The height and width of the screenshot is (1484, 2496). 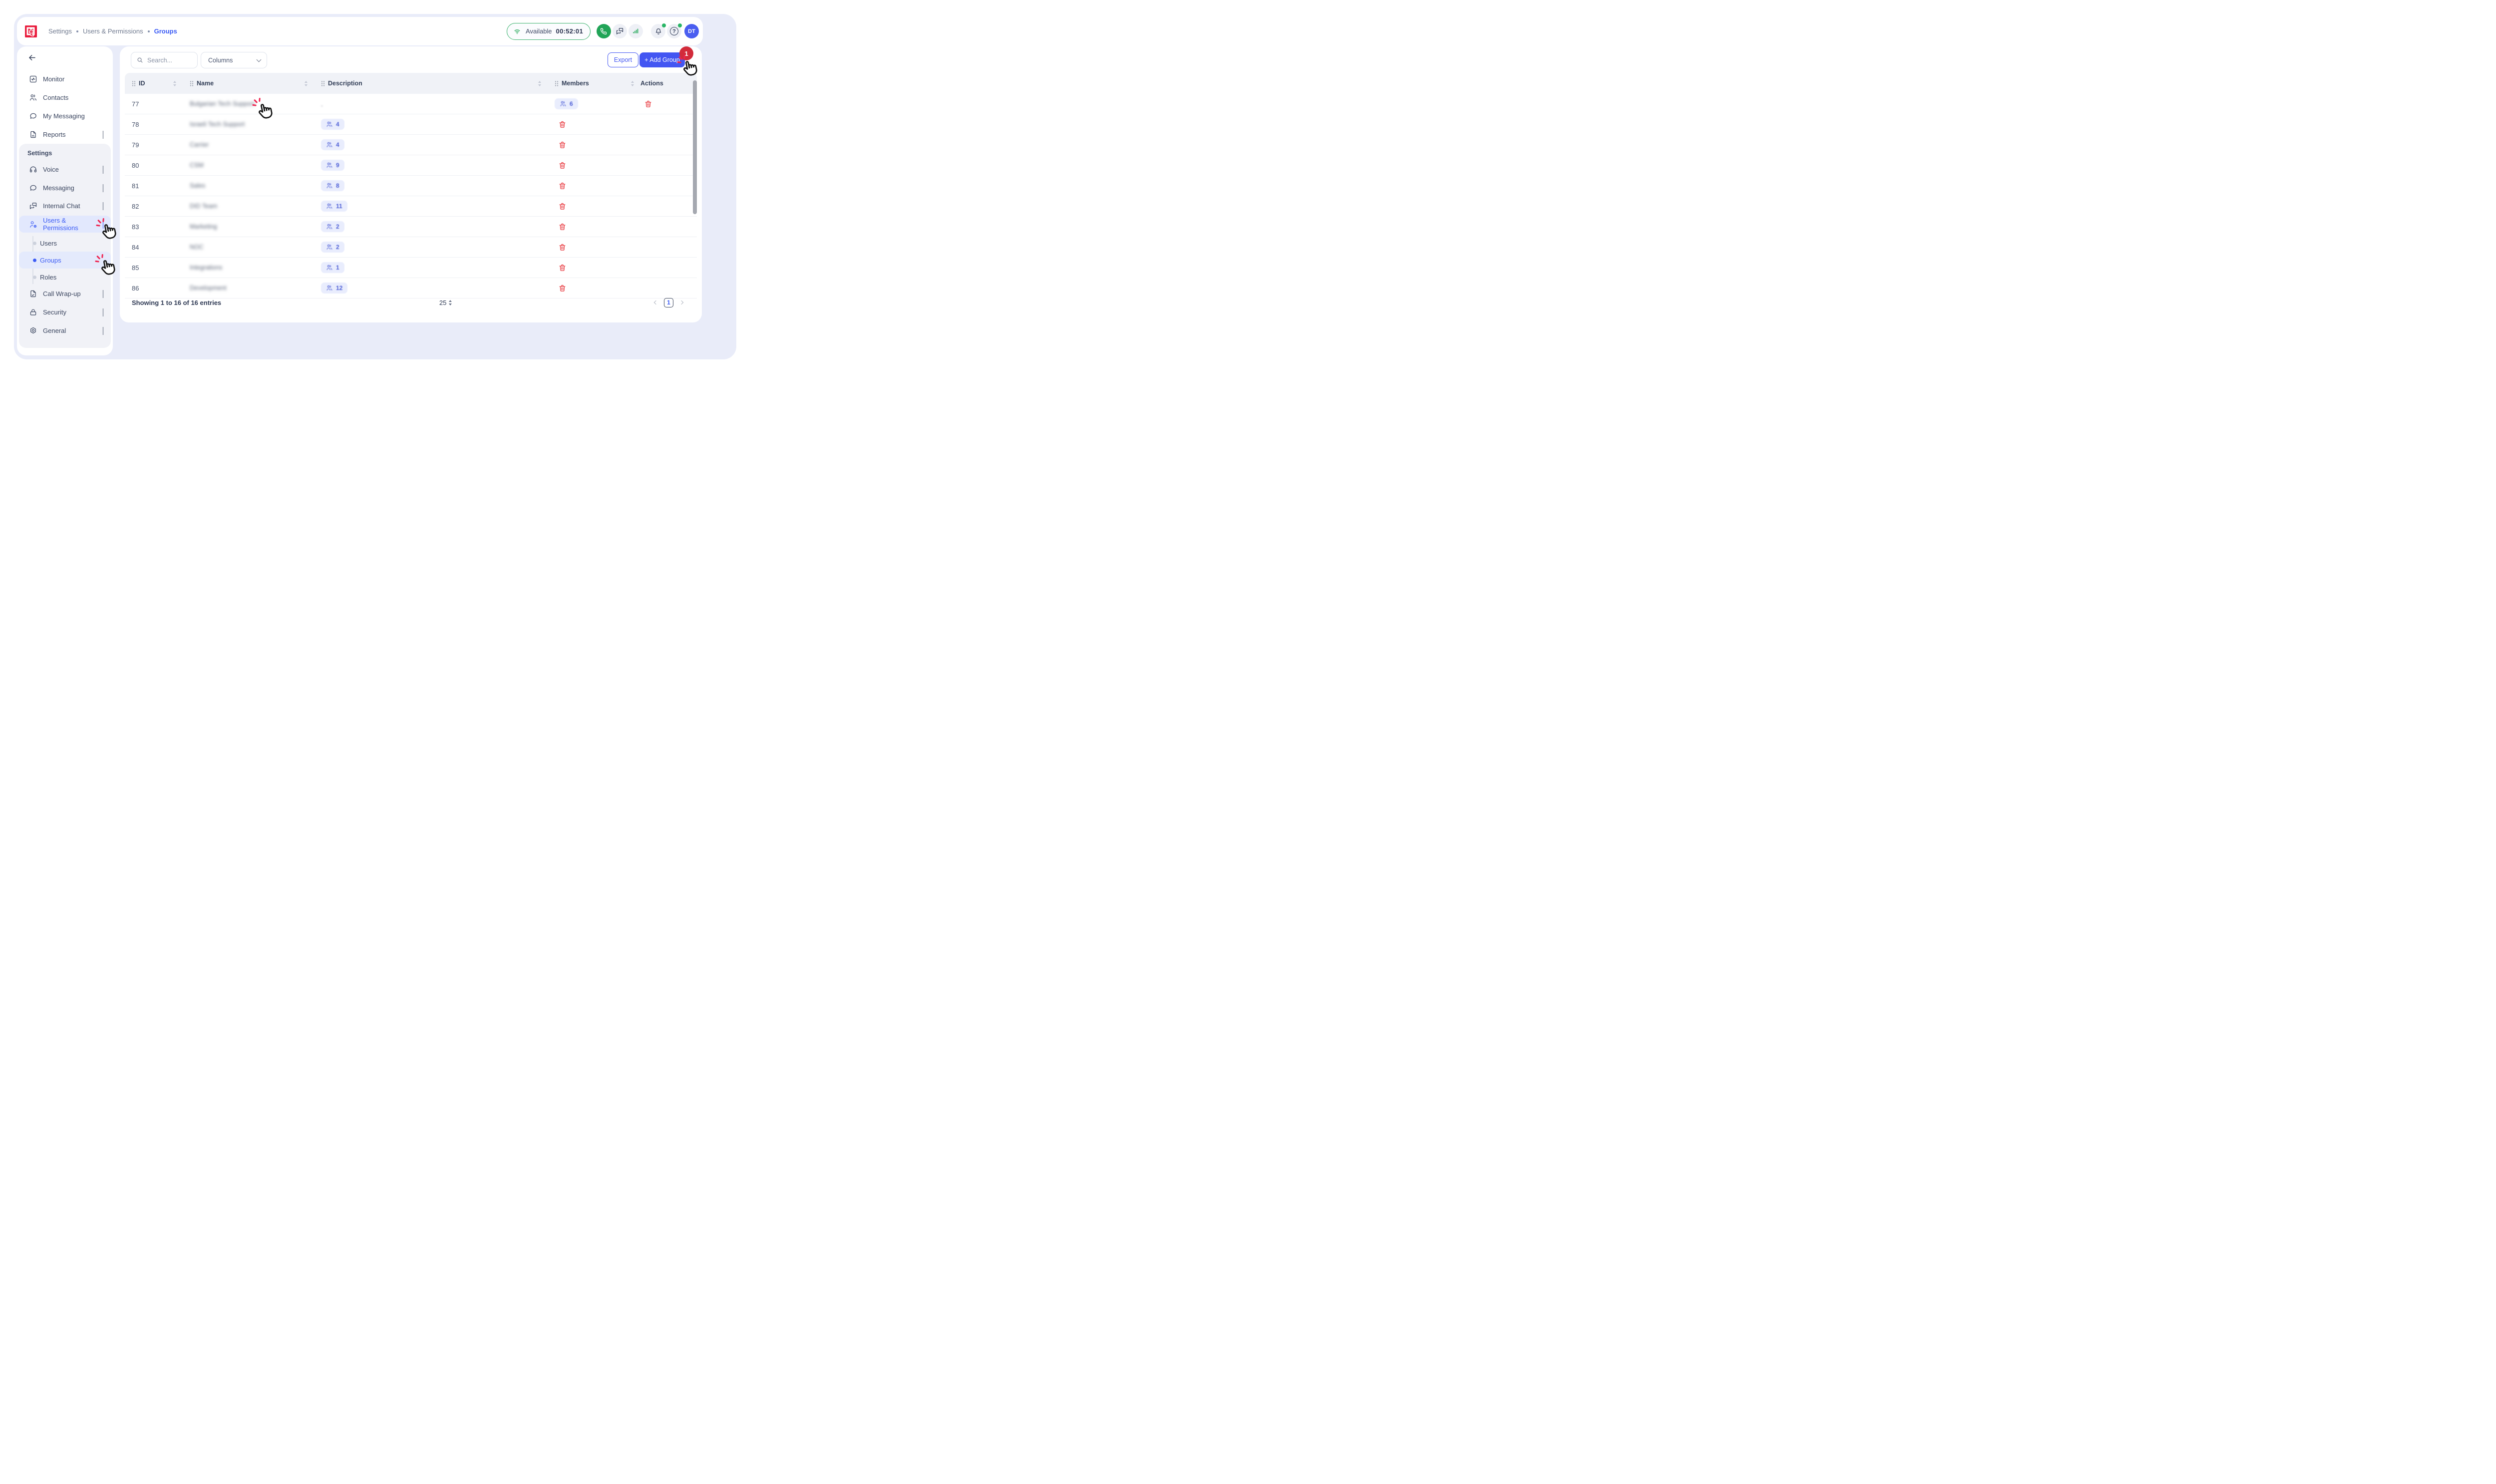 What do you see at coordinates (31, 31) in the screenshot?
I see `brand-logo-icon` at bounding box center [31, 31].